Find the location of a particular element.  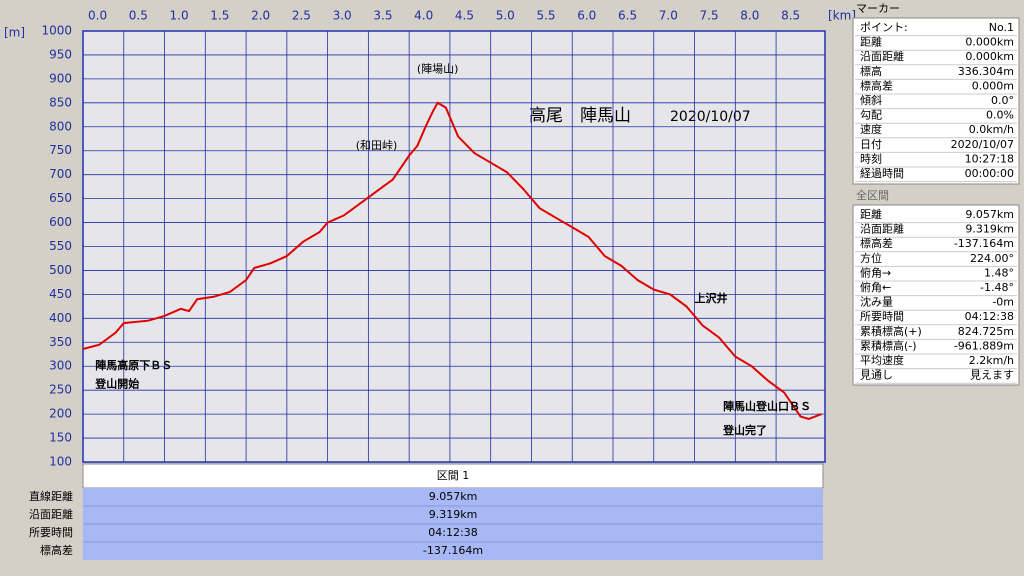

x-tick-label: 5.0 is located at coordinates (505, 16).